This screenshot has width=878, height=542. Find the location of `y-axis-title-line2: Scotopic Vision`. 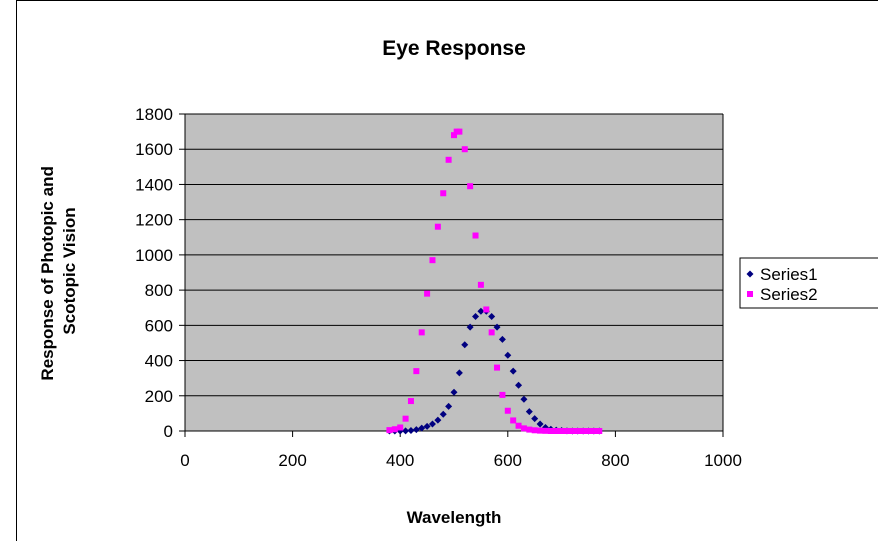

y-axis-title-line2: Scotopic Vision is located at coordinates (69, 270).